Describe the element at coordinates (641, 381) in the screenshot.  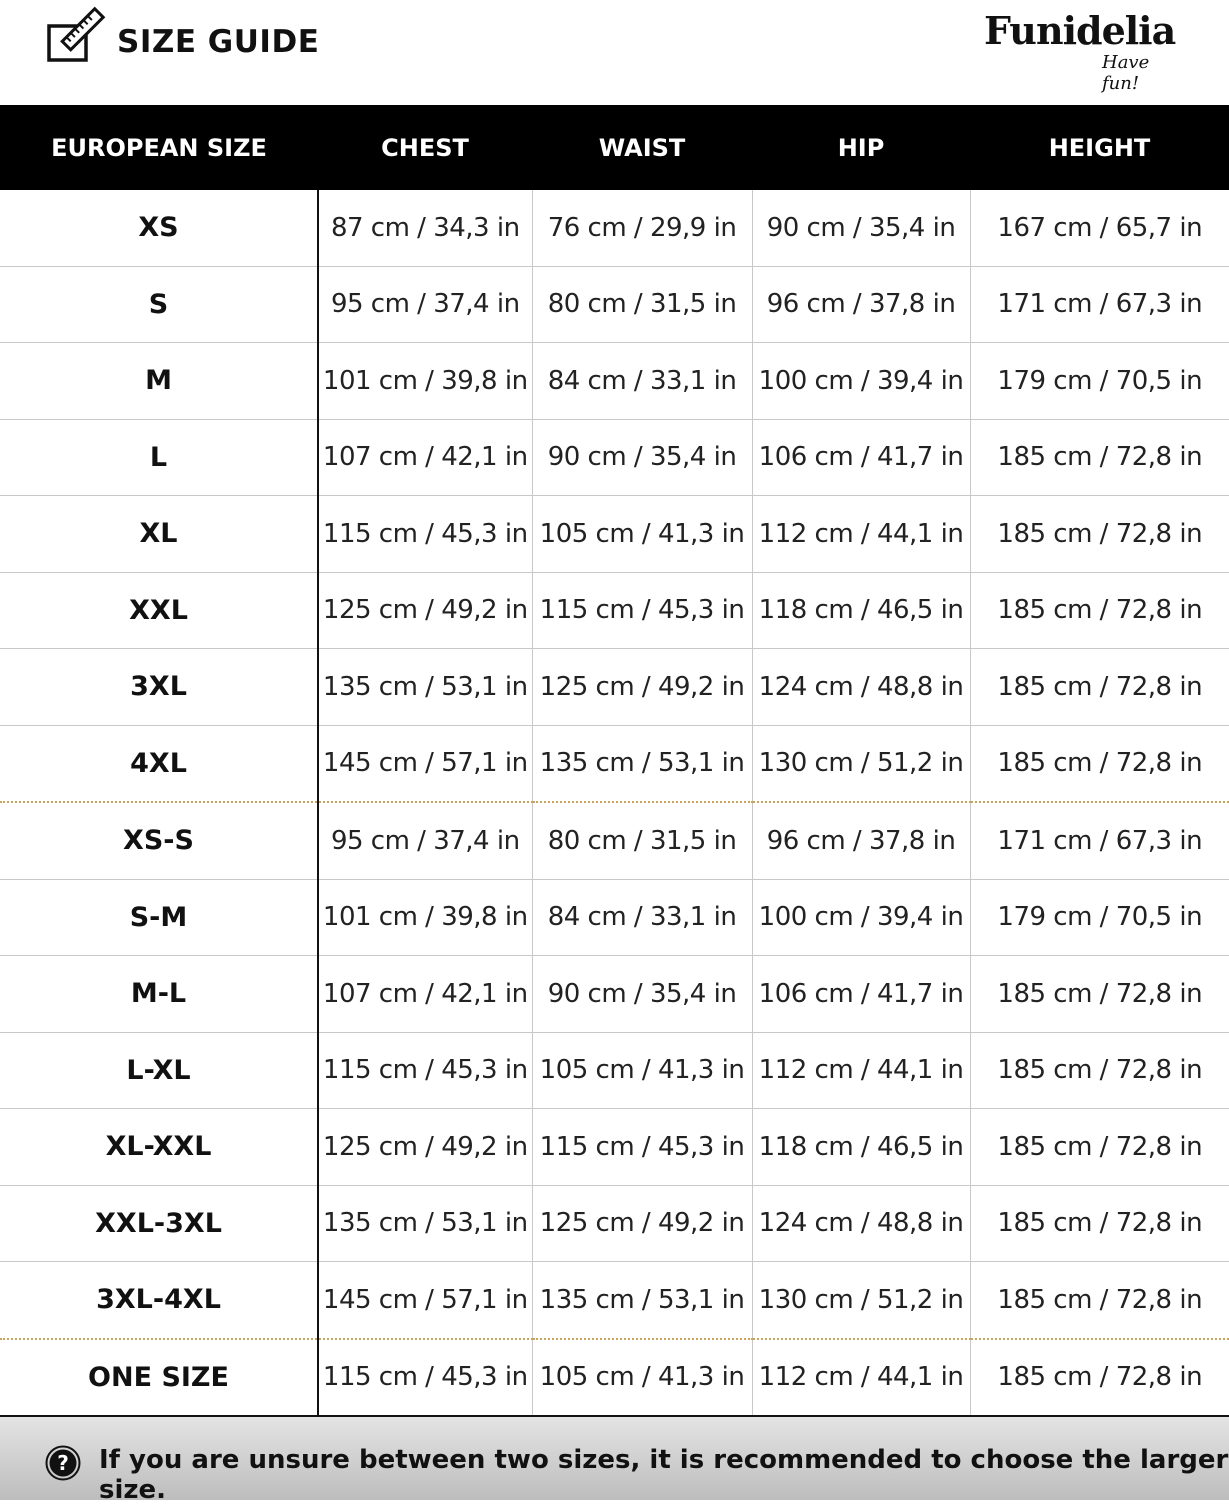
I see `waist-cell: 84 cm / 33,1 in` at that location.